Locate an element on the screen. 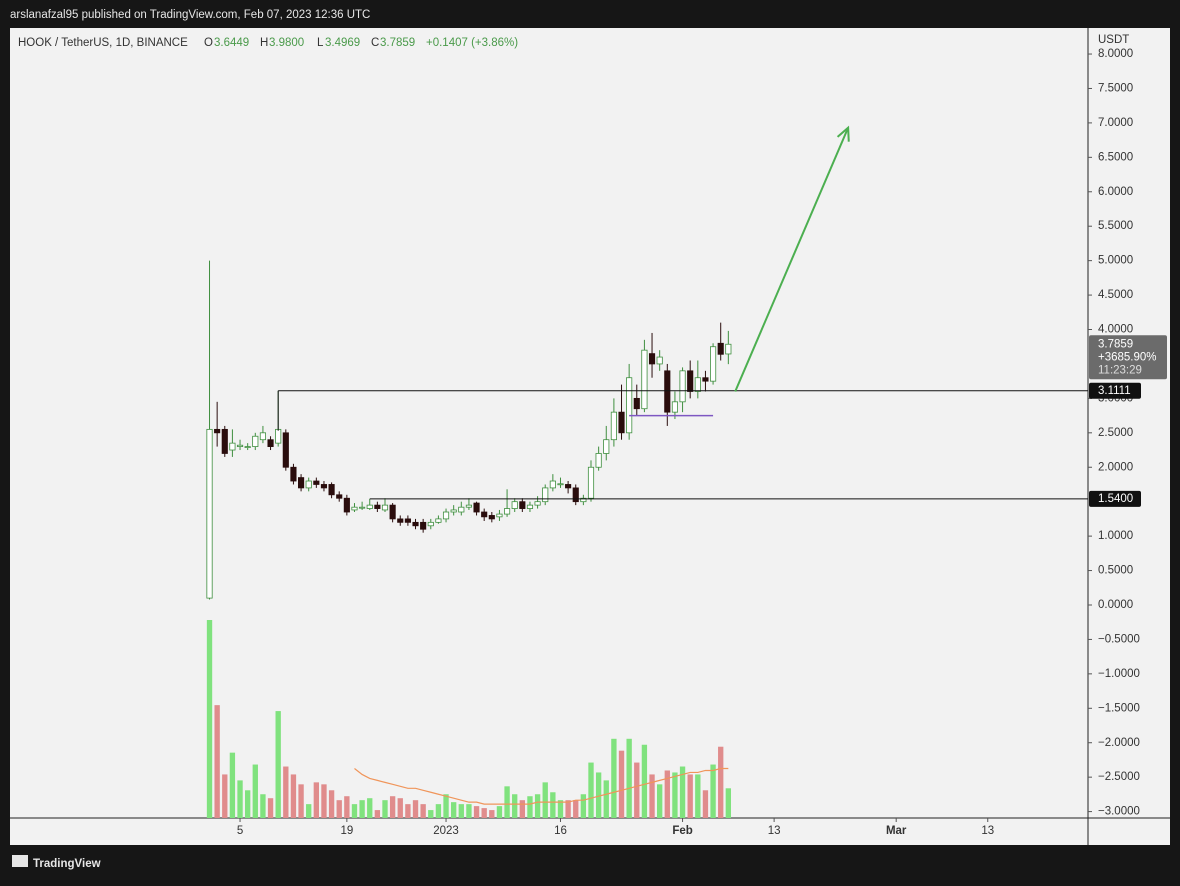  y-tick-label: −3.0000 is located at coordinates (1119, 812).